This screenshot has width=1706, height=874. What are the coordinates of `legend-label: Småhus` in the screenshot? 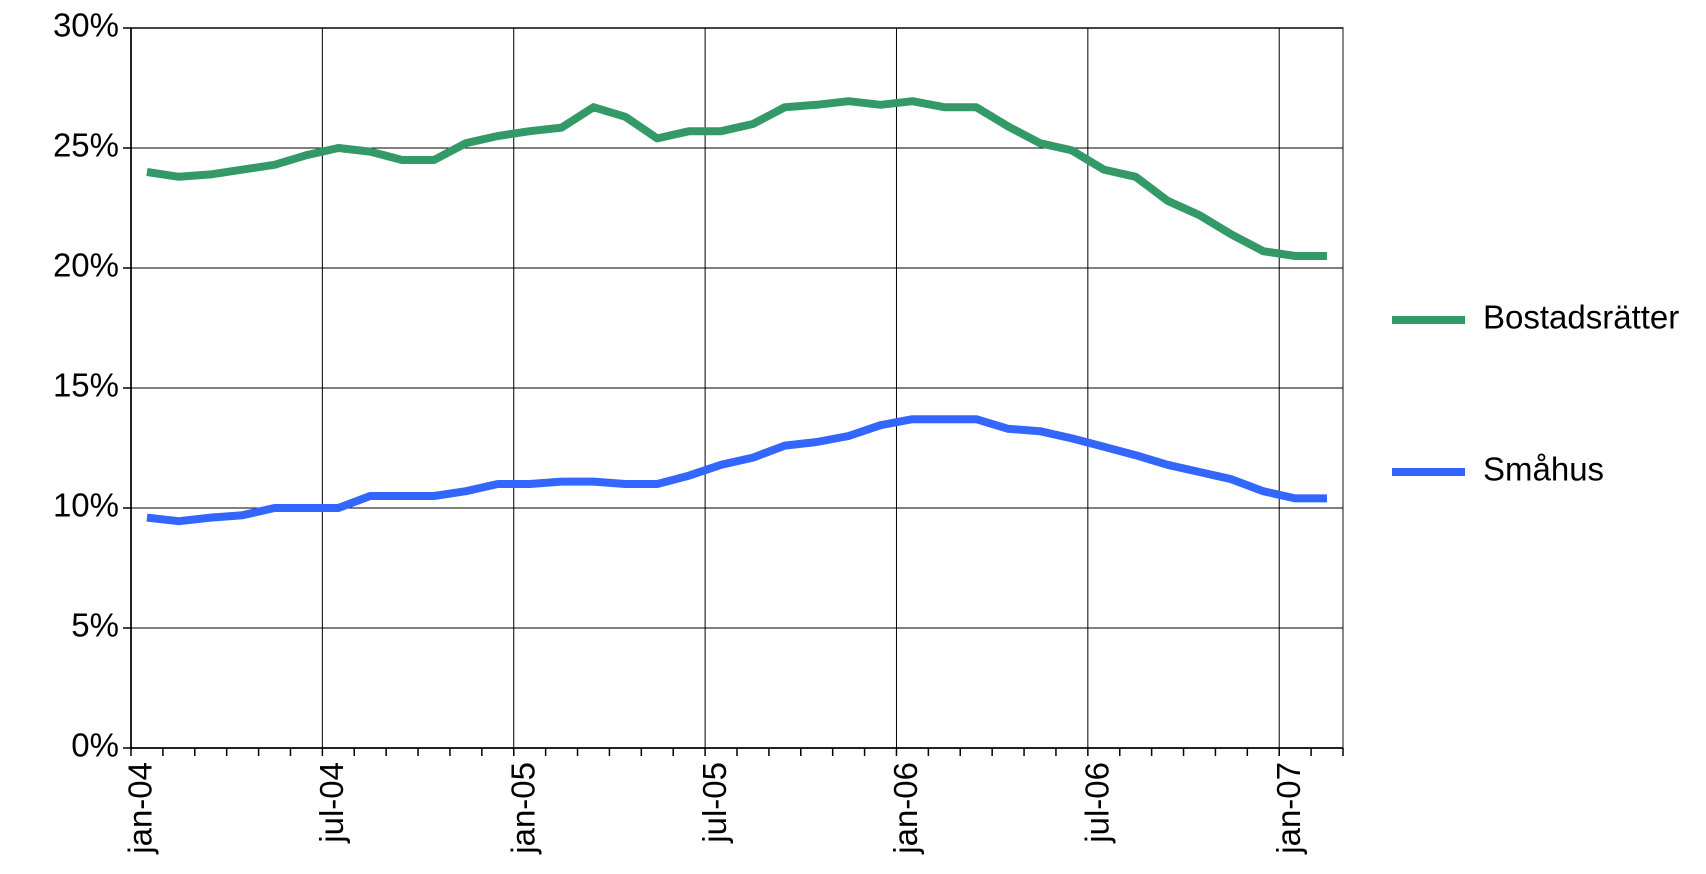 It's located at (1543, 469).